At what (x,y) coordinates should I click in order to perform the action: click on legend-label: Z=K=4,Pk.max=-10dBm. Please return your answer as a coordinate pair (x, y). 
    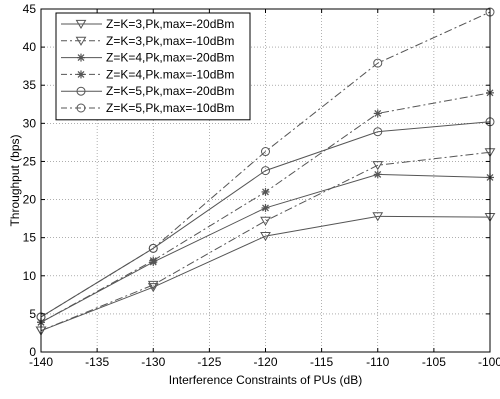
    Looking at the image, I should click on (170, 74).